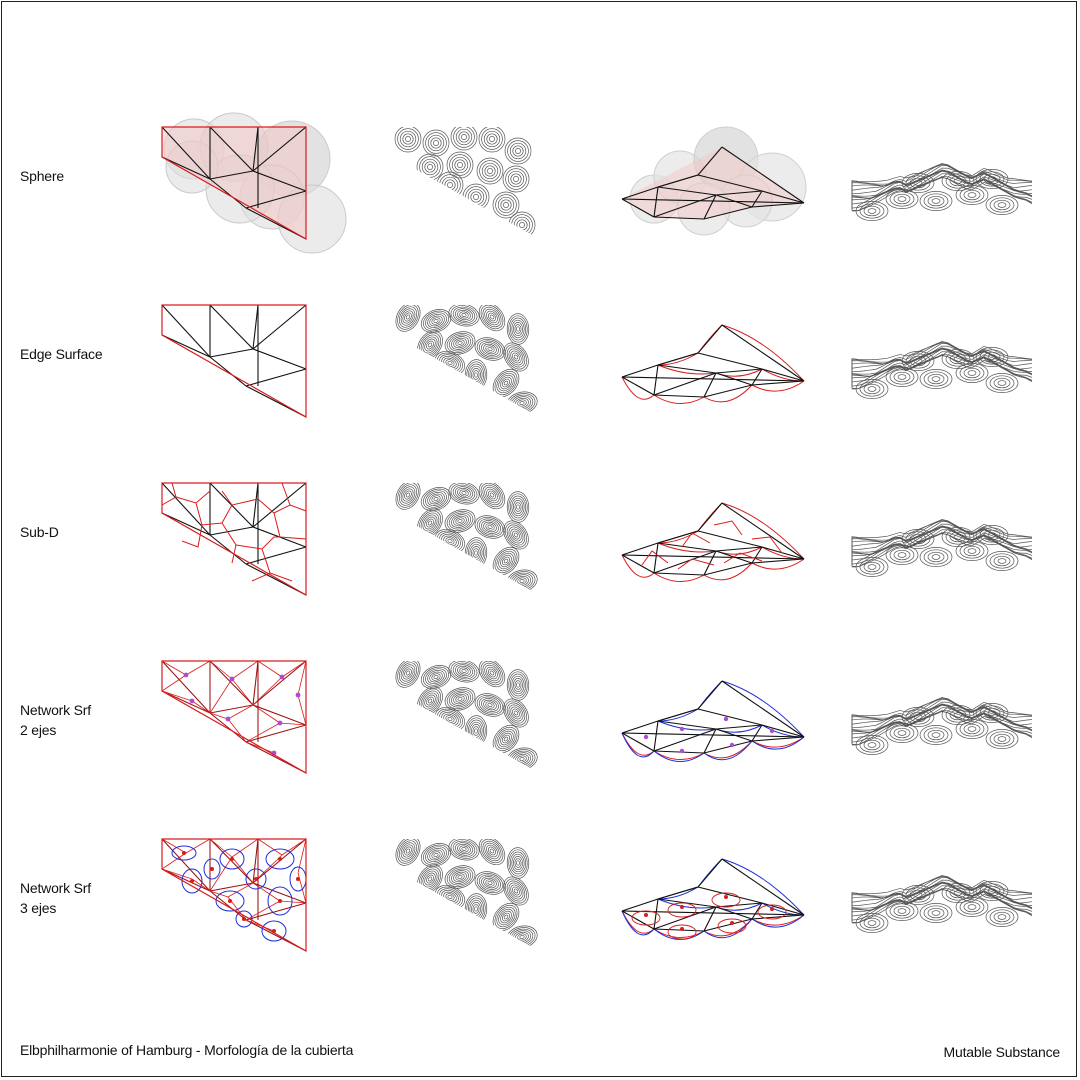 The height and width of the screenshot is (1080, 1080). I want to click on axo-arch-blue, so click(638, 745).